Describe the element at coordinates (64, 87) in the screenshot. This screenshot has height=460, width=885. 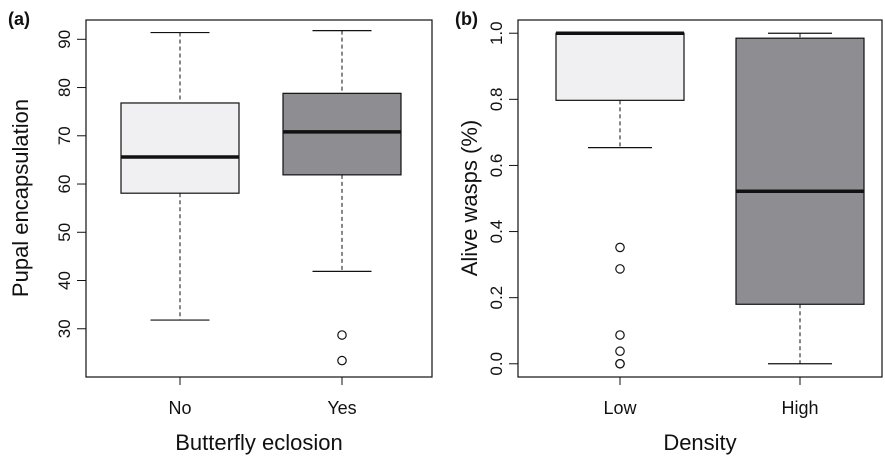
I see `y-tick-label: 80` at that location.